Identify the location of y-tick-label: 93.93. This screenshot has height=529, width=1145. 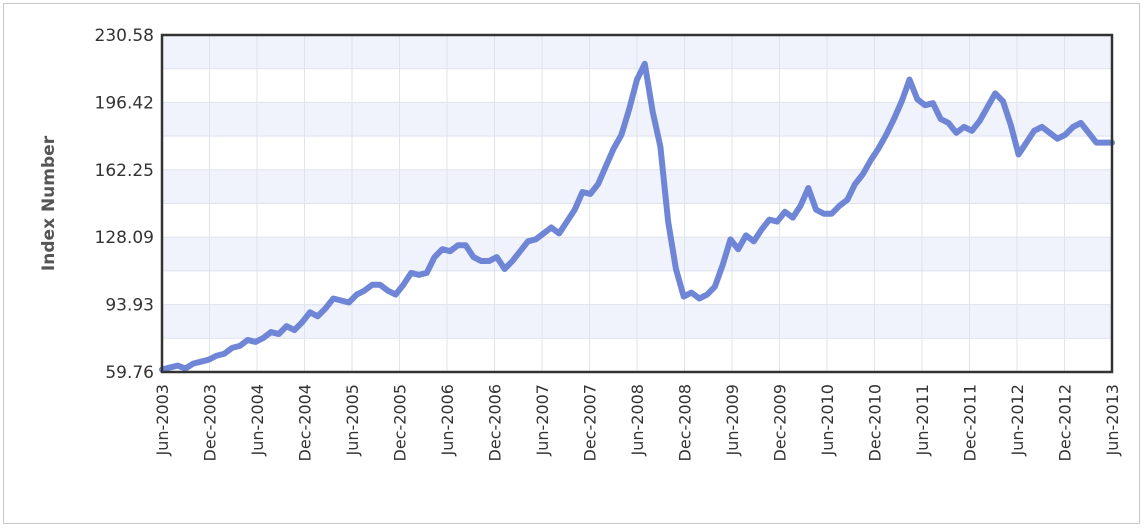
(129, 306).